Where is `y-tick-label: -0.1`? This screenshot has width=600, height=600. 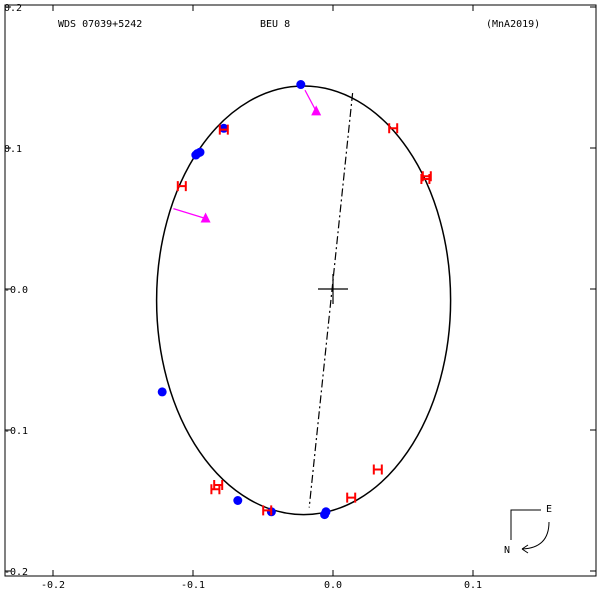
y-tick-label: -0.1 is located at coordinates (16, 431).